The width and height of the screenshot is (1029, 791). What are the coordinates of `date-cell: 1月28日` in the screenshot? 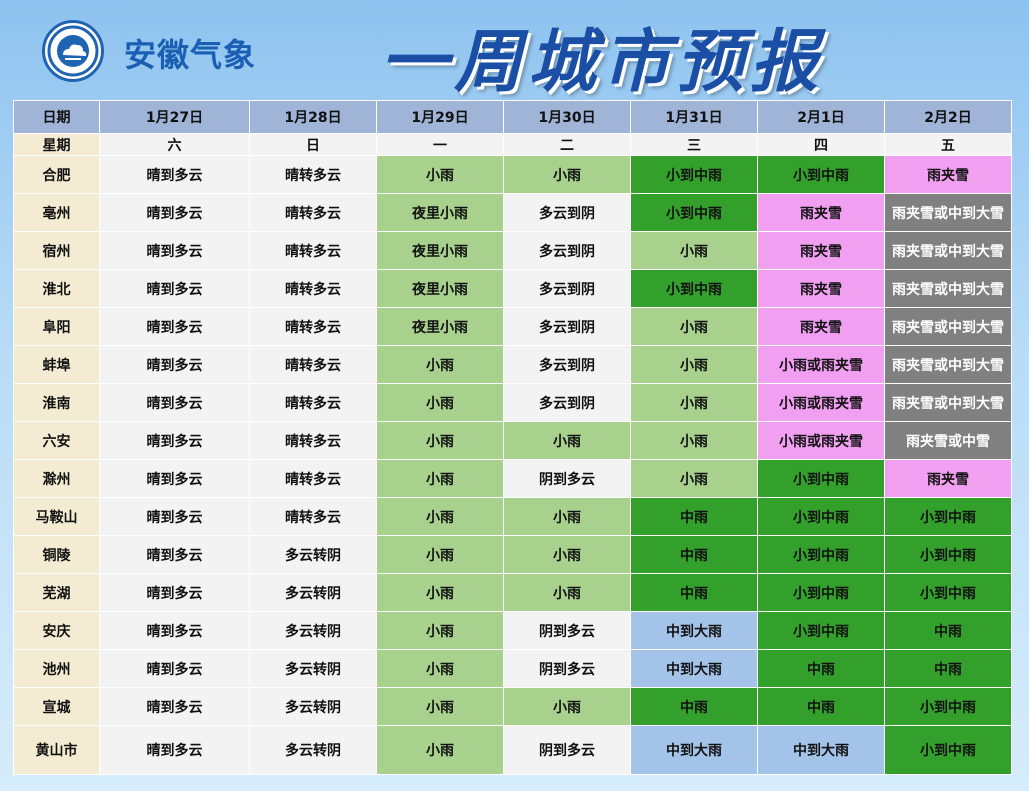 It's located at (313, 117).